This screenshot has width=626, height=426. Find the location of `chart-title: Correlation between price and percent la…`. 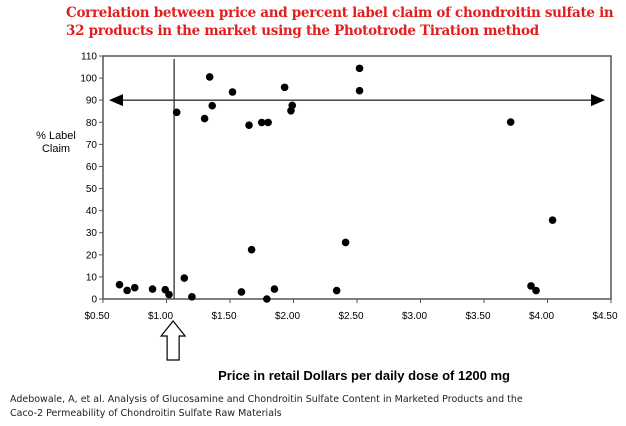

chart-title: Correlation between price and percent la… is located at coordinates (340, 22).